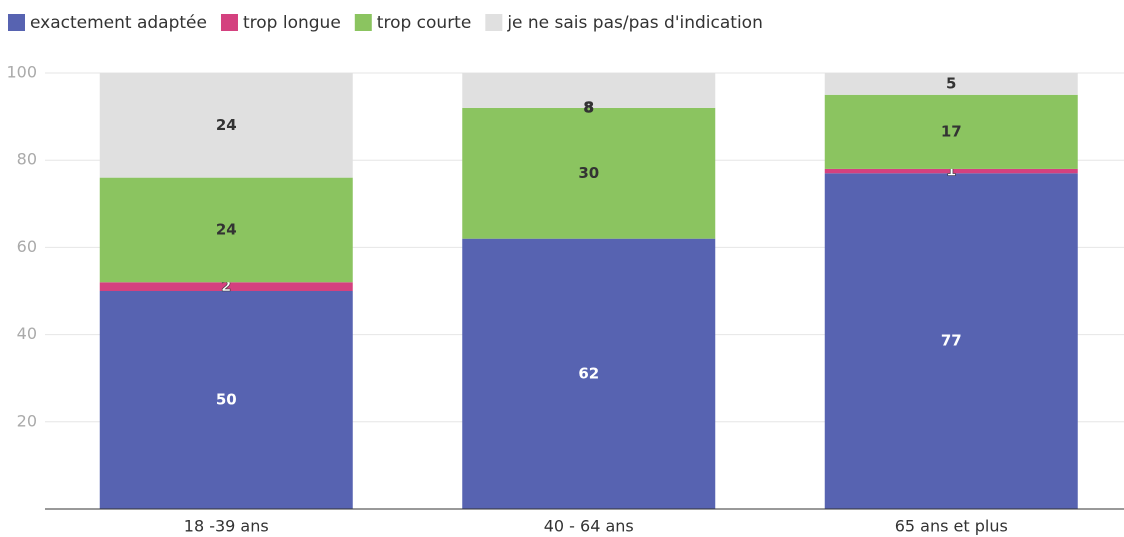 Image resolution: width=1124 pixels, height=537 pixels. I want to click on y-tick-label: 60, so click(27, 246).